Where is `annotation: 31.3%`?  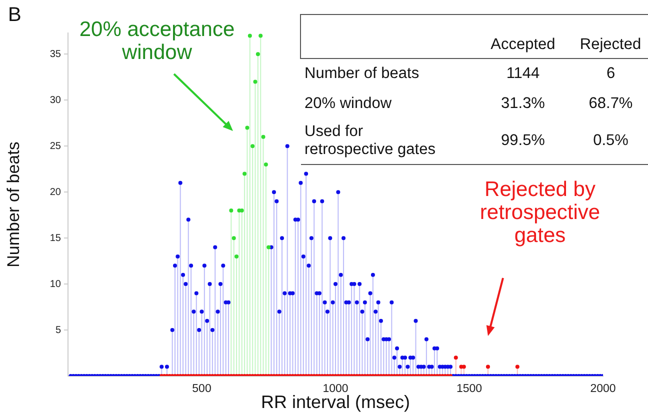
annotation: 31.3% is located at coordinates (523, 104).